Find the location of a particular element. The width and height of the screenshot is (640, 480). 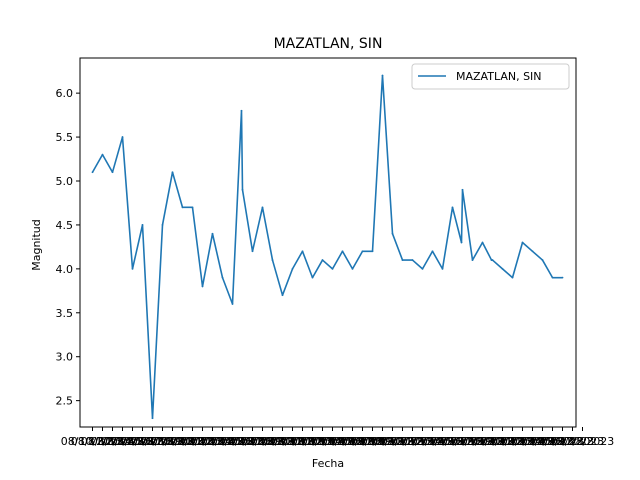

x-tick-label: 09/22/2023 is located at coordinates (522, 441).